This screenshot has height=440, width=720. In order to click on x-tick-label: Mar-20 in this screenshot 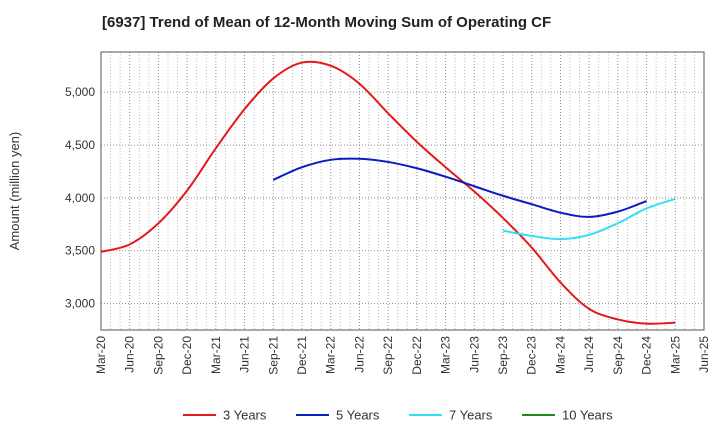, I will do `click(101, 355)`.